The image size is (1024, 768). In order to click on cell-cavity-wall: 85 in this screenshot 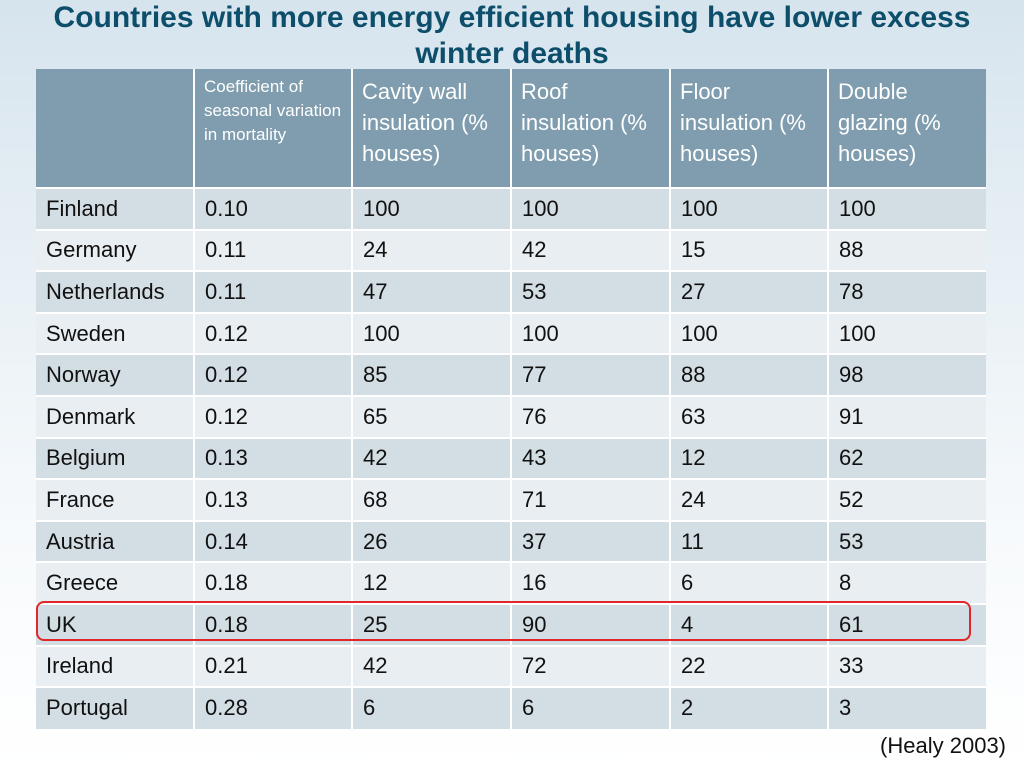, I will do `click(432, 374)`.